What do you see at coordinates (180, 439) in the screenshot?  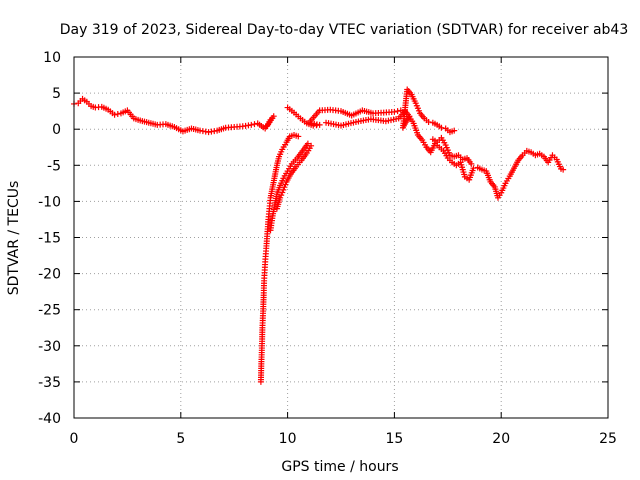 I see `x-tick-label: 5` at bounding box center [180, 439].